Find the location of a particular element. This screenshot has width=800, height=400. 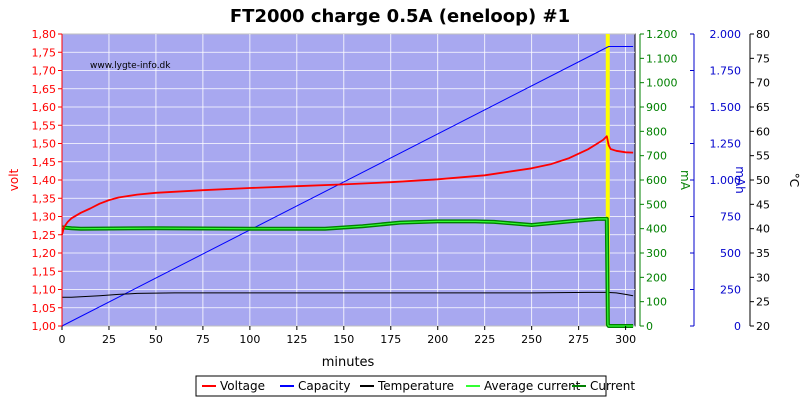

ma-tick-label: 500 is located at coordinates (656, 204).